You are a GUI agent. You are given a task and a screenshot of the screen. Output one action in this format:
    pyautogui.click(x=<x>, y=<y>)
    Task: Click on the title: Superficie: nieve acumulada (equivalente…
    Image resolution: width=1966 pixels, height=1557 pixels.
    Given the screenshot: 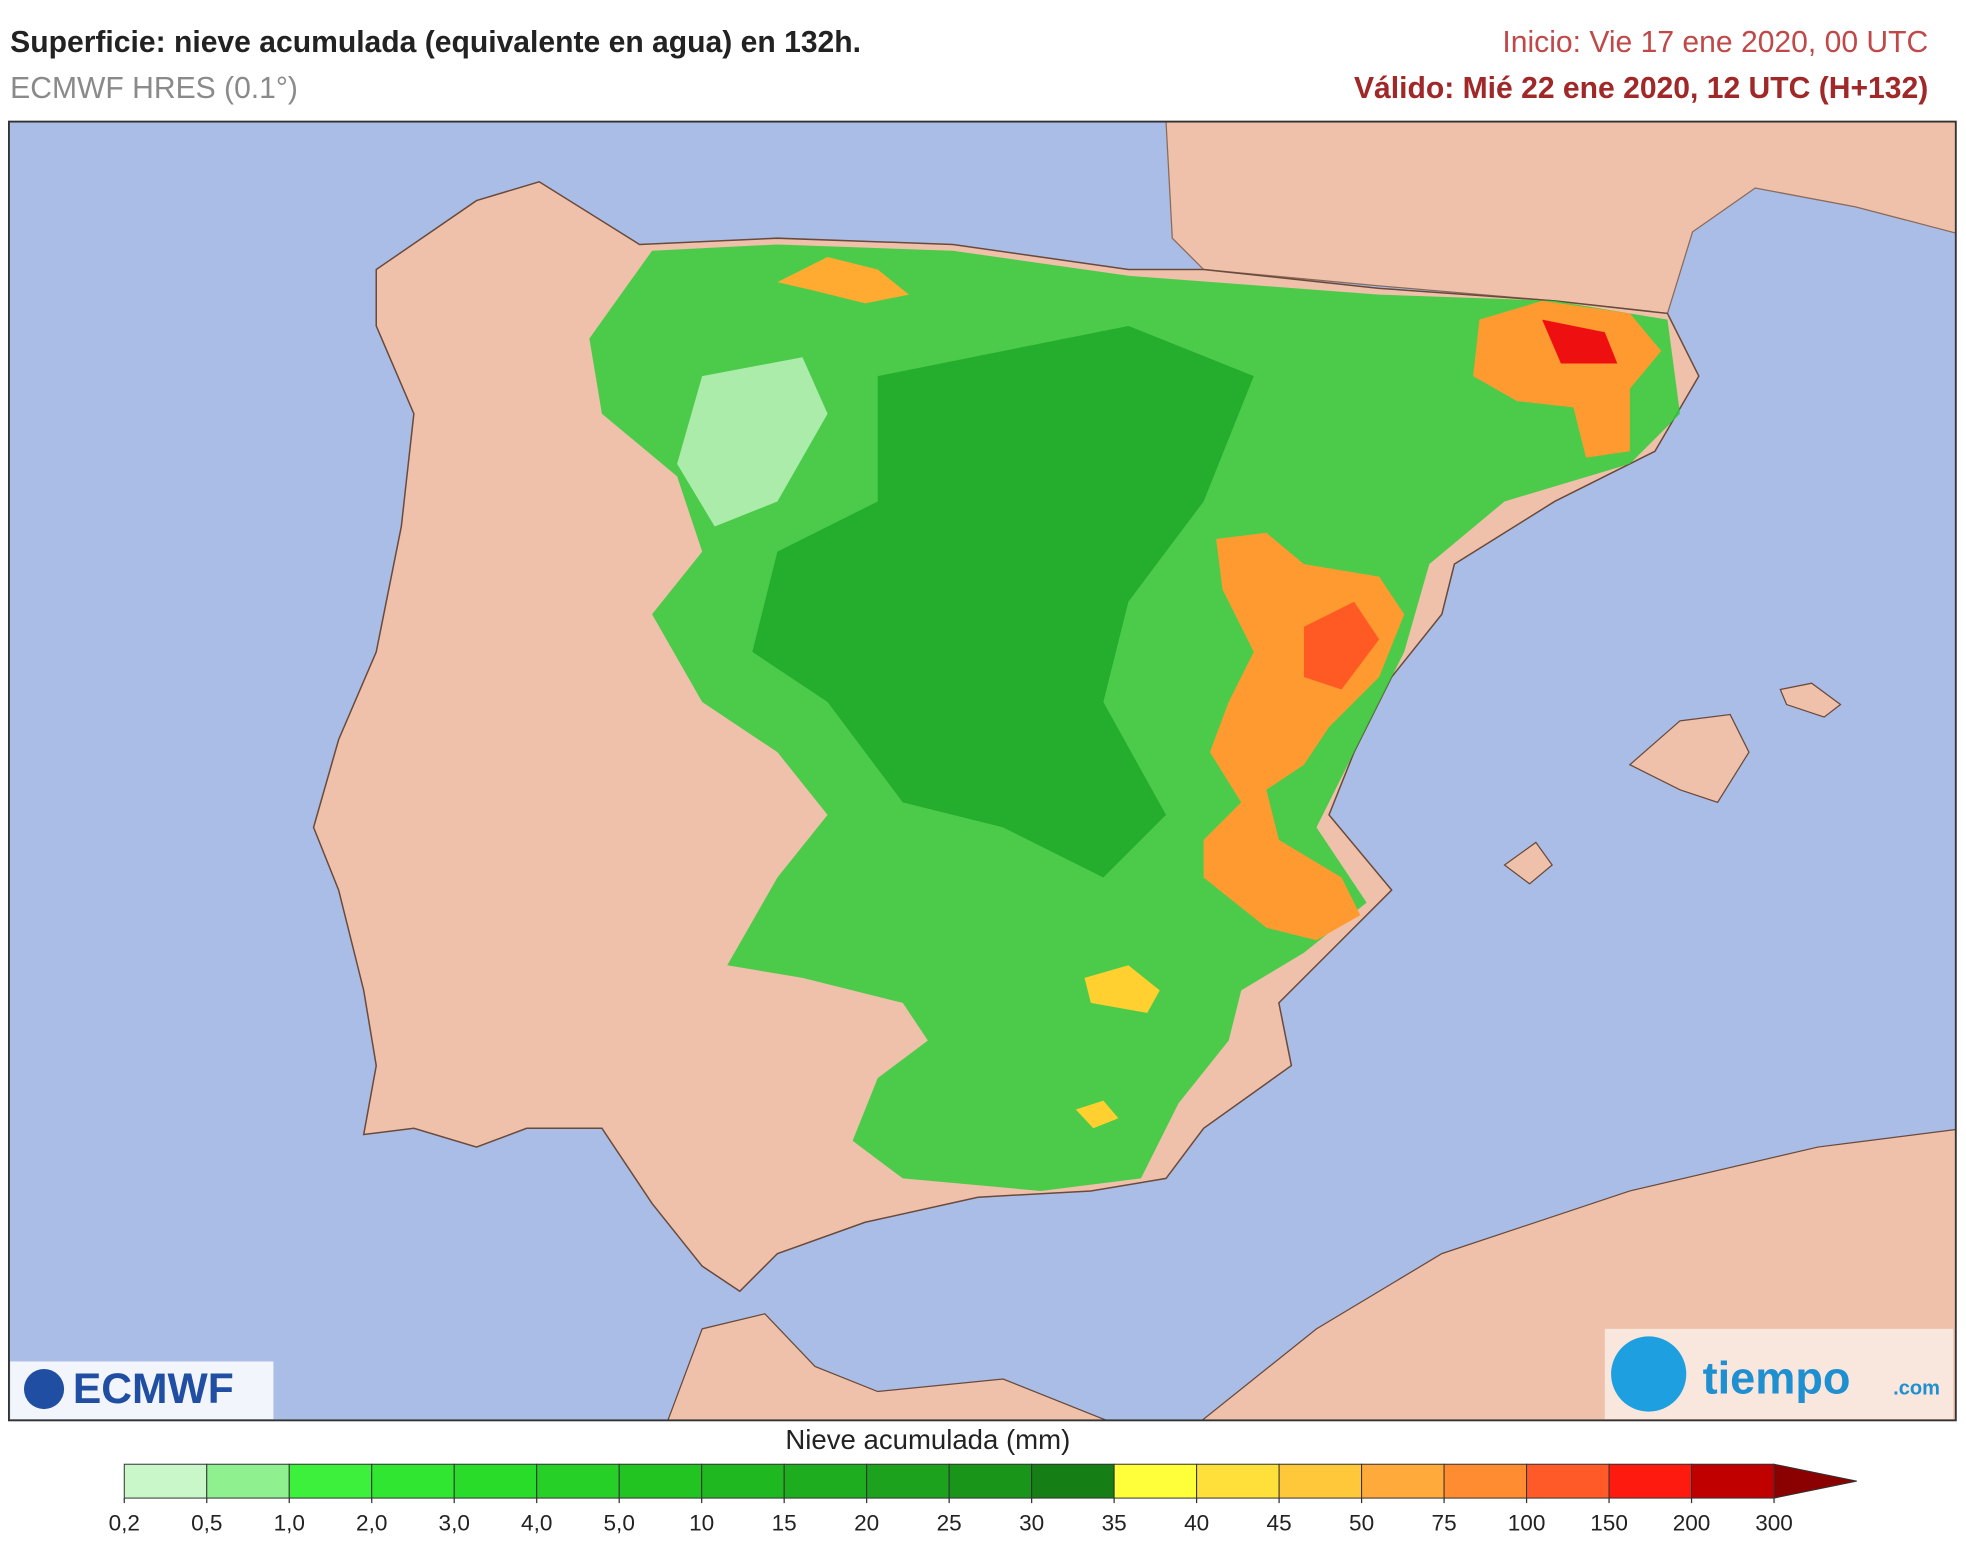 What is the action you would take?
    pyautogui.click(x=435, y=42)
    